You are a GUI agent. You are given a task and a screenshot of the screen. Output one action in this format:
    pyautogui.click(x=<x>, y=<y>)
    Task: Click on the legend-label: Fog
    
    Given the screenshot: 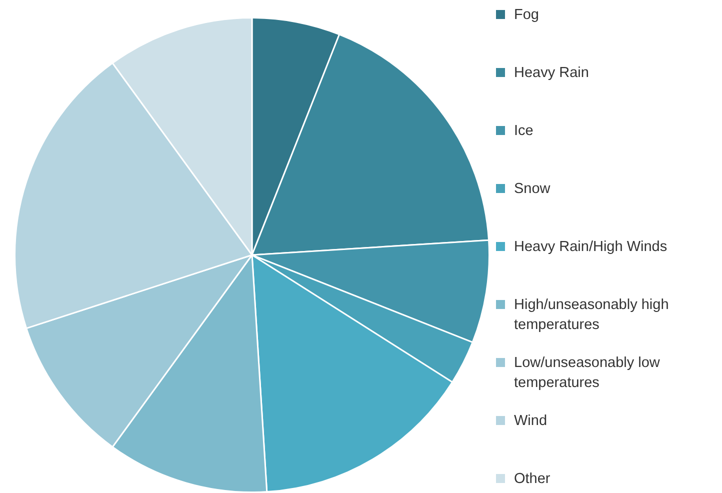 What is the action you would take?
    pyautogui.click(x=526, y=15)
    